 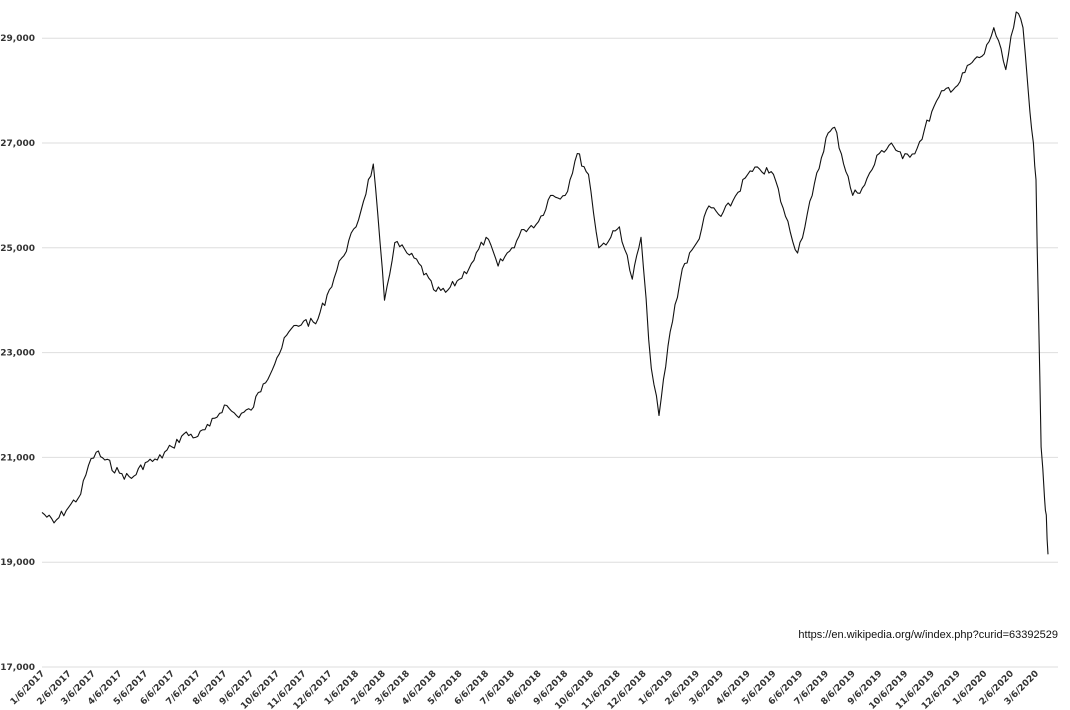 I want to click on y-tick-label: 21,000, so click(x=17, y=458).